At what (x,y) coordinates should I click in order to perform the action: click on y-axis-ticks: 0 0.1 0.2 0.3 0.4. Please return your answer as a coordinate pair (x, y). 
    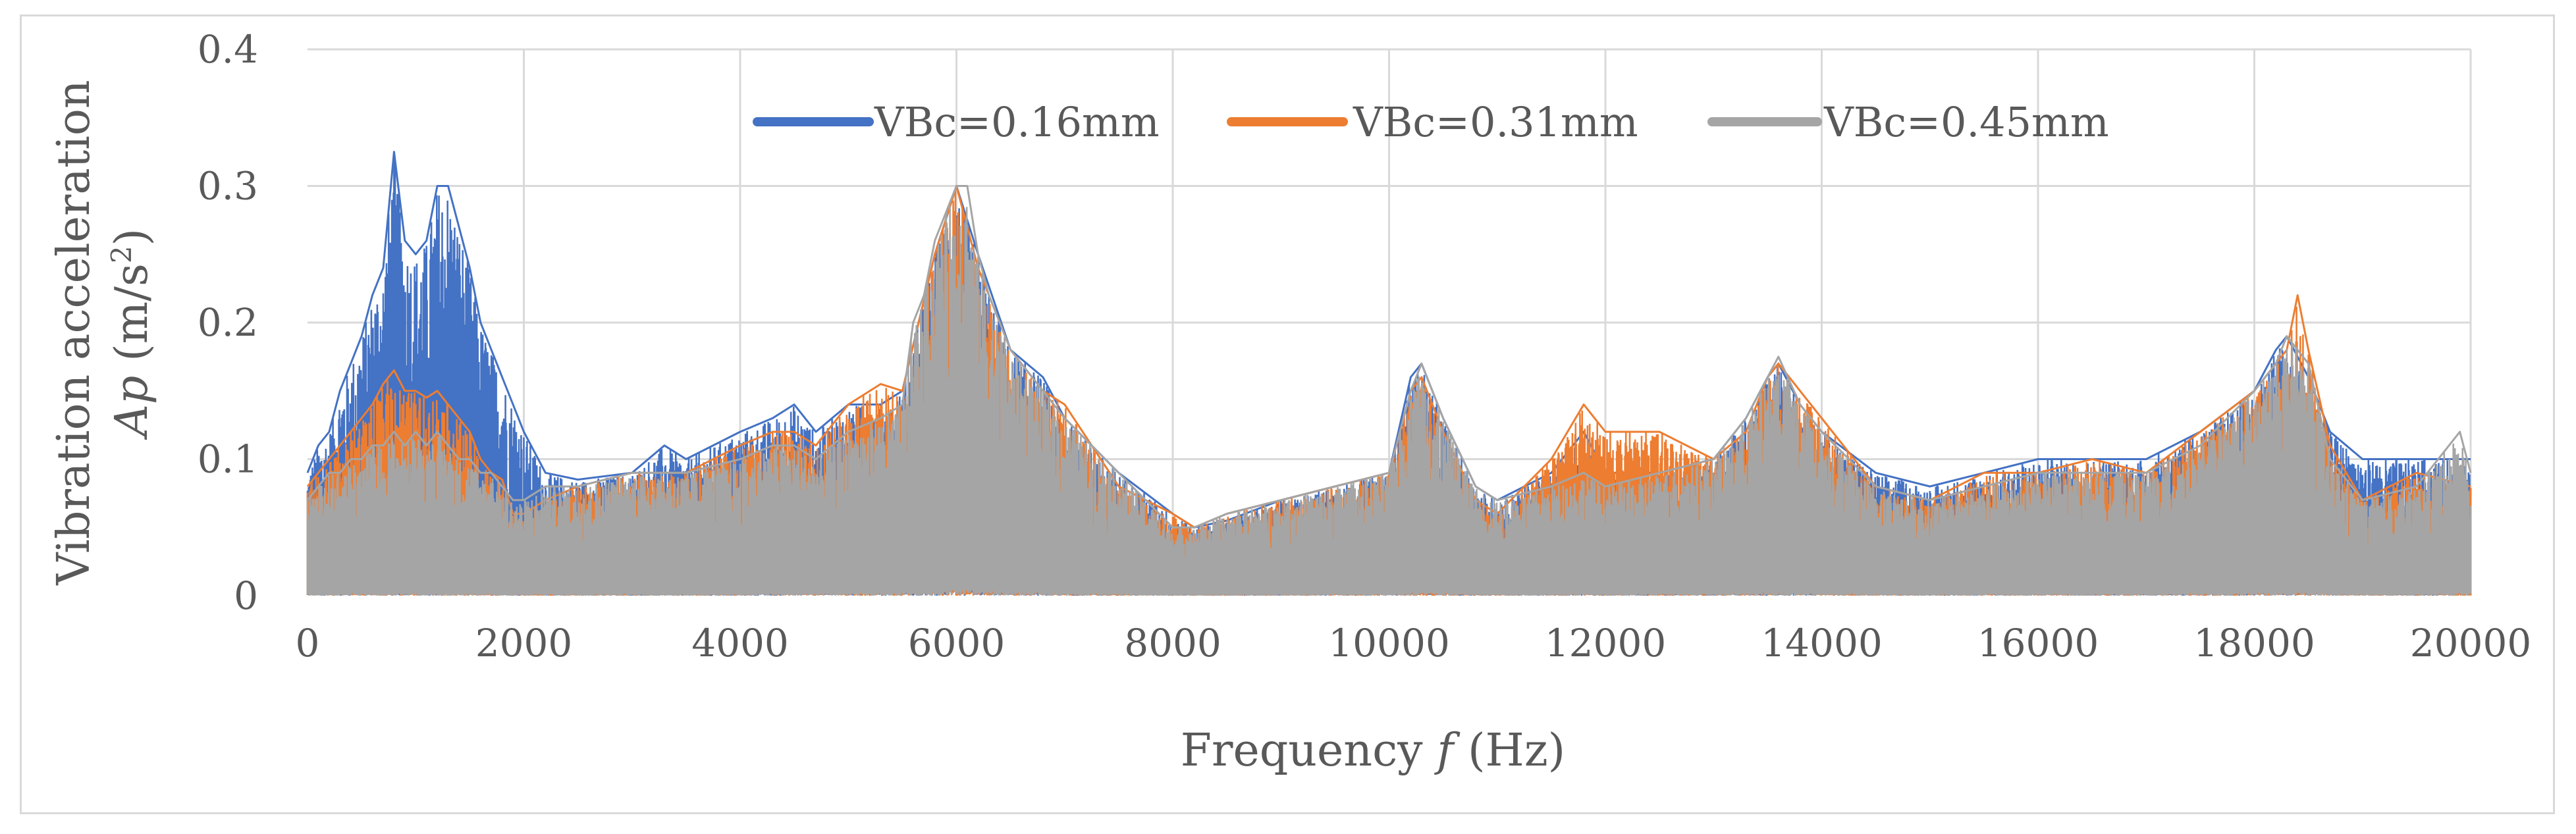
    Looking at the image, I should click on (228, 322).